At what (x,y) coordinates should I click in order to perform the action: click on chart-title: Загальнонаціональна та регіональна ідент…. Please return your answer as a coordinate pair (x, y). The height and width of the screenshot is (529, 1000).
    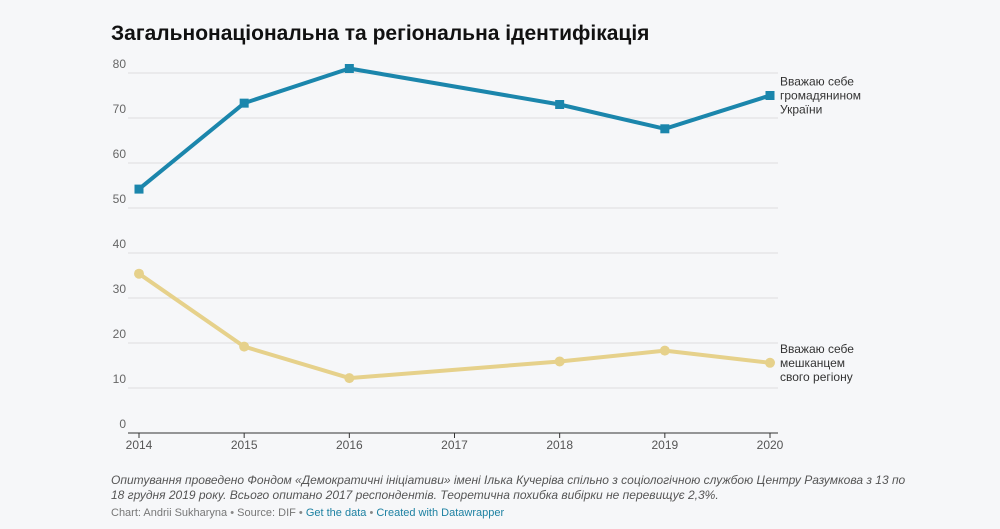
    Looking at the image, I should click on (380, 33).